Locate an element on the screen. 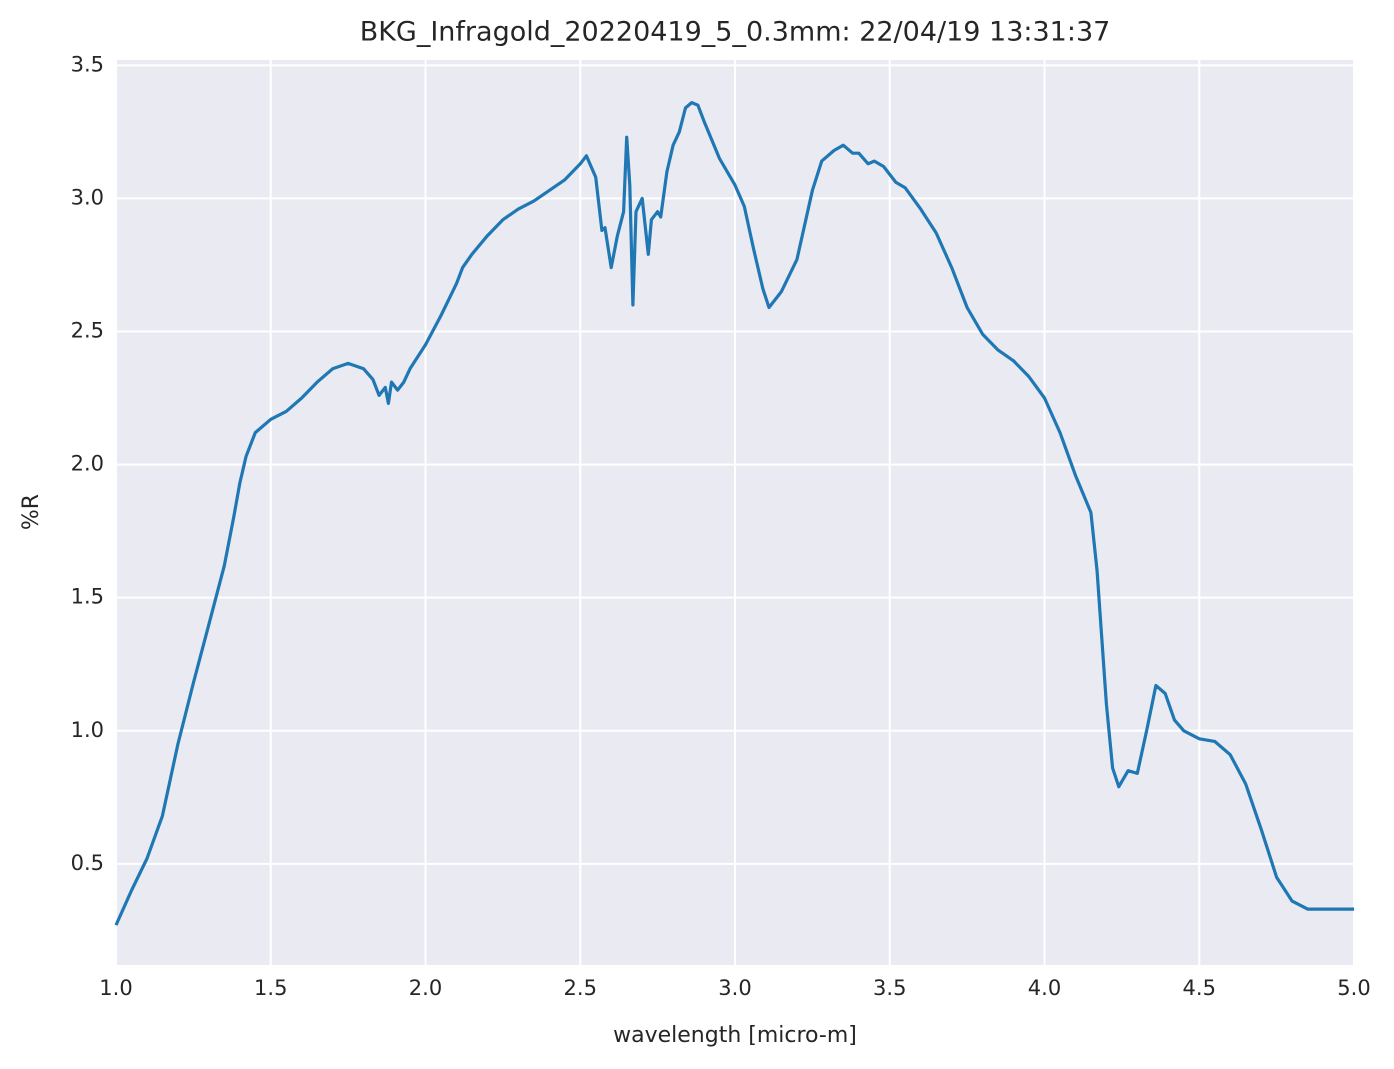  x-tick-label: 4.0 is located at coordinates (1044, 988).